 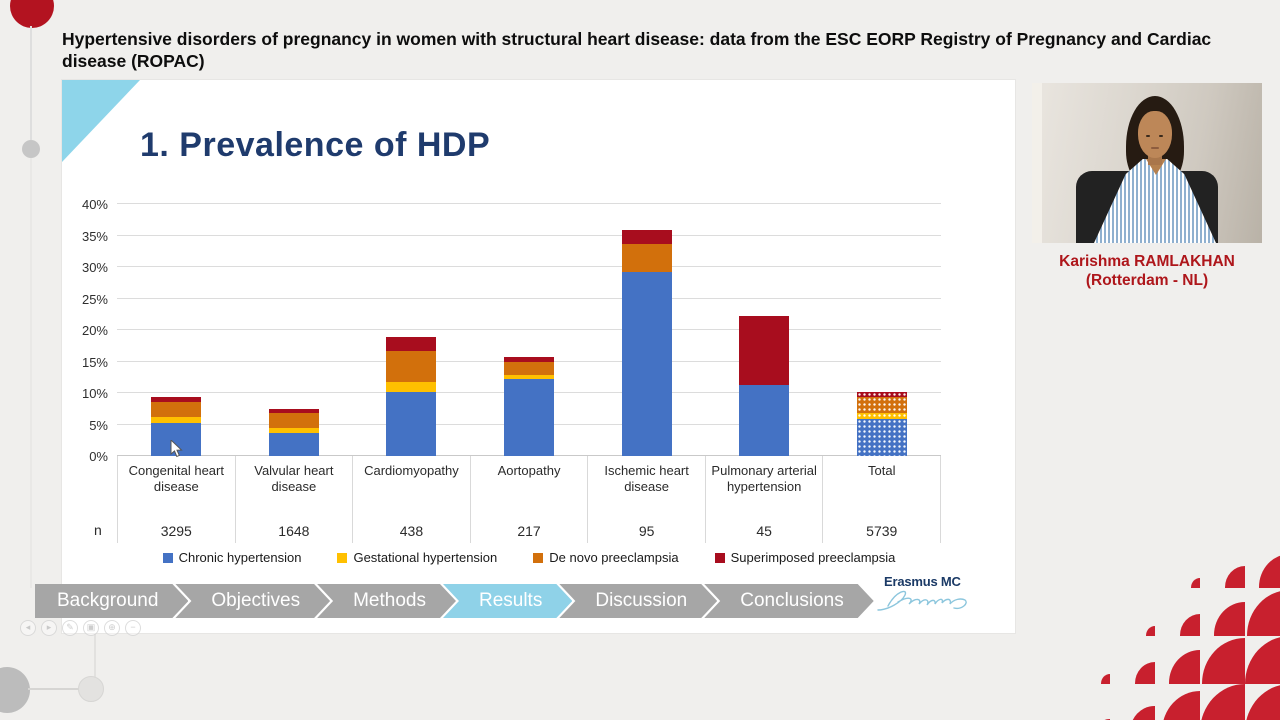 I want to click on legend-item: Superimposed preeclampsia, so click(x=805, y=557).